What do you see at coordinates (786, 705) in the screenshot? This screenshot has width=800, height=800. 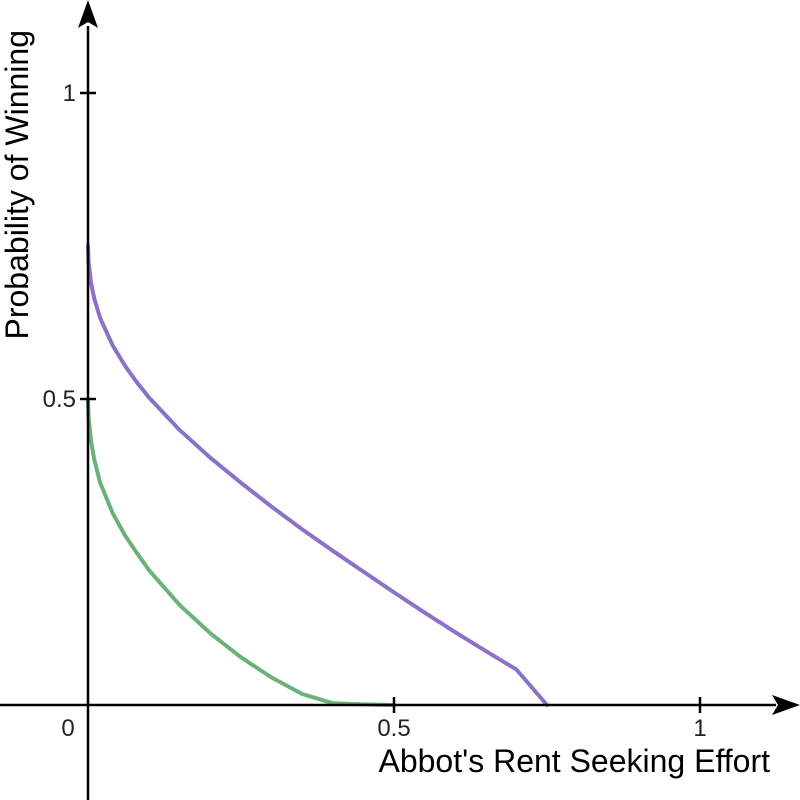 I see `x-axis-arrow` at bounding box center [786, 705].